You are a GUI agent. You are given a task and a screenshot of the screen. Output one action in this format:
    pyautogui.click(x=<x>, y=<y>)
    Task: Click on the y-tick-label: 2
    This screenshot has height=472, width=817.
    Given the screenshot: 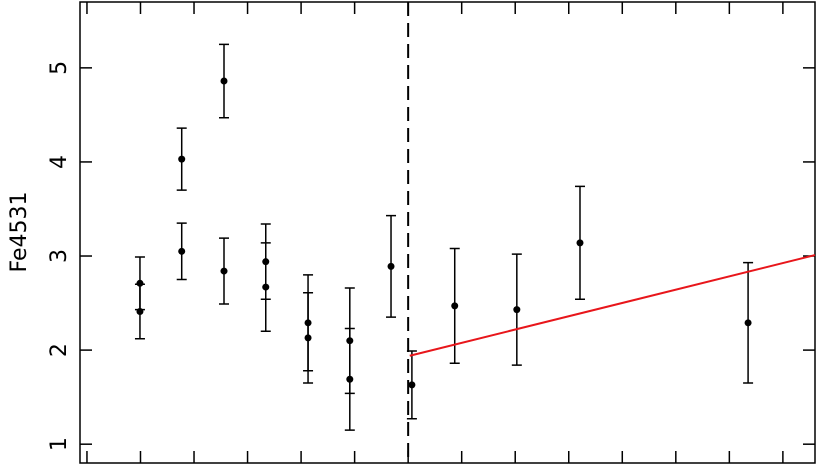 What is the action you would take?
    pyautogui.click(x=59, y=350)
    